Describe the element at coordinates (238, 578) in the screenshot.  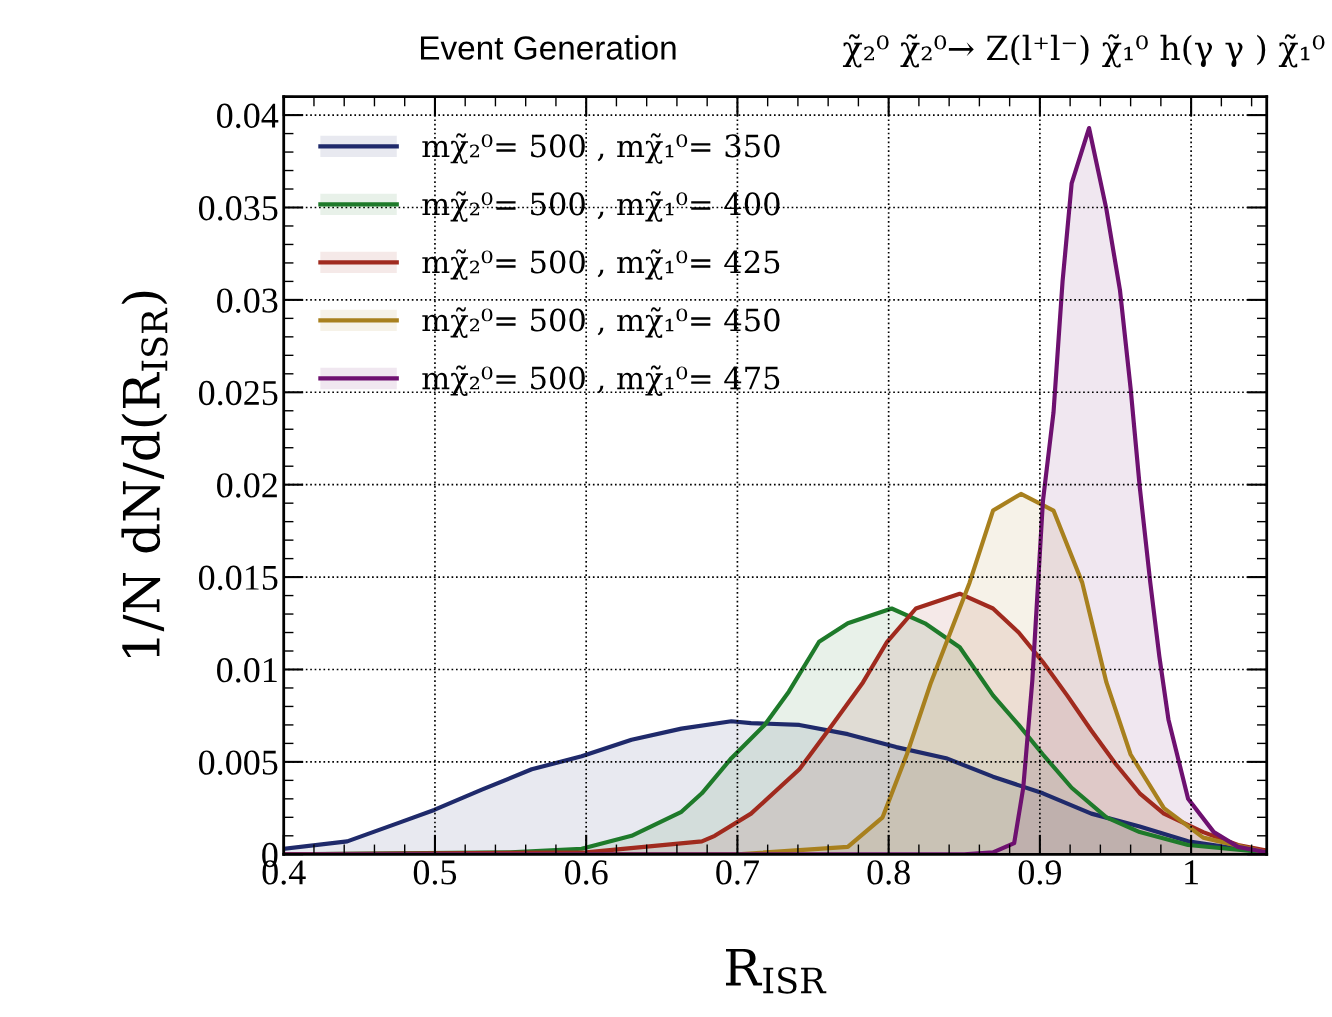
I see `y-tick-label: 0.015` at that location.